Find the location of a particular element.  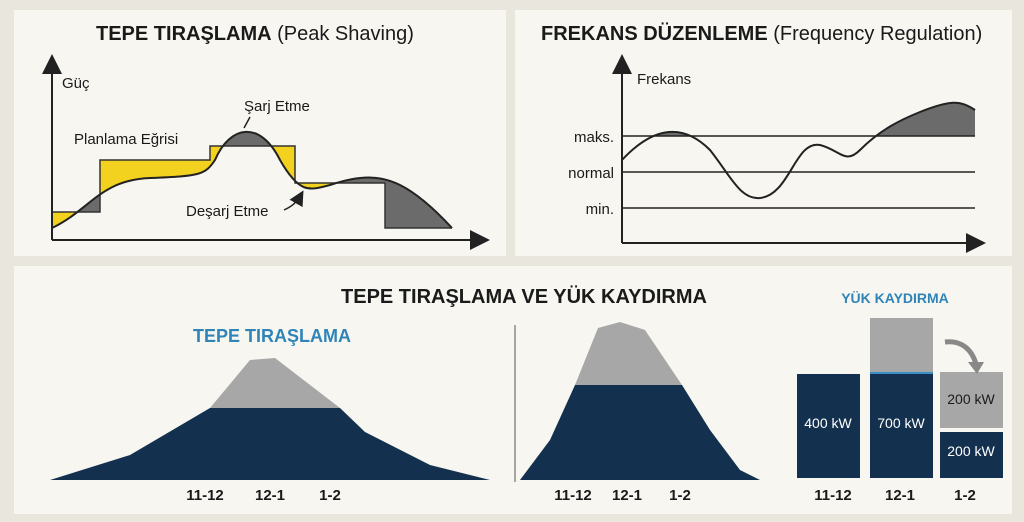

section-title: TEPE TIRAŞLAMA is located at coordinates (272, 336).